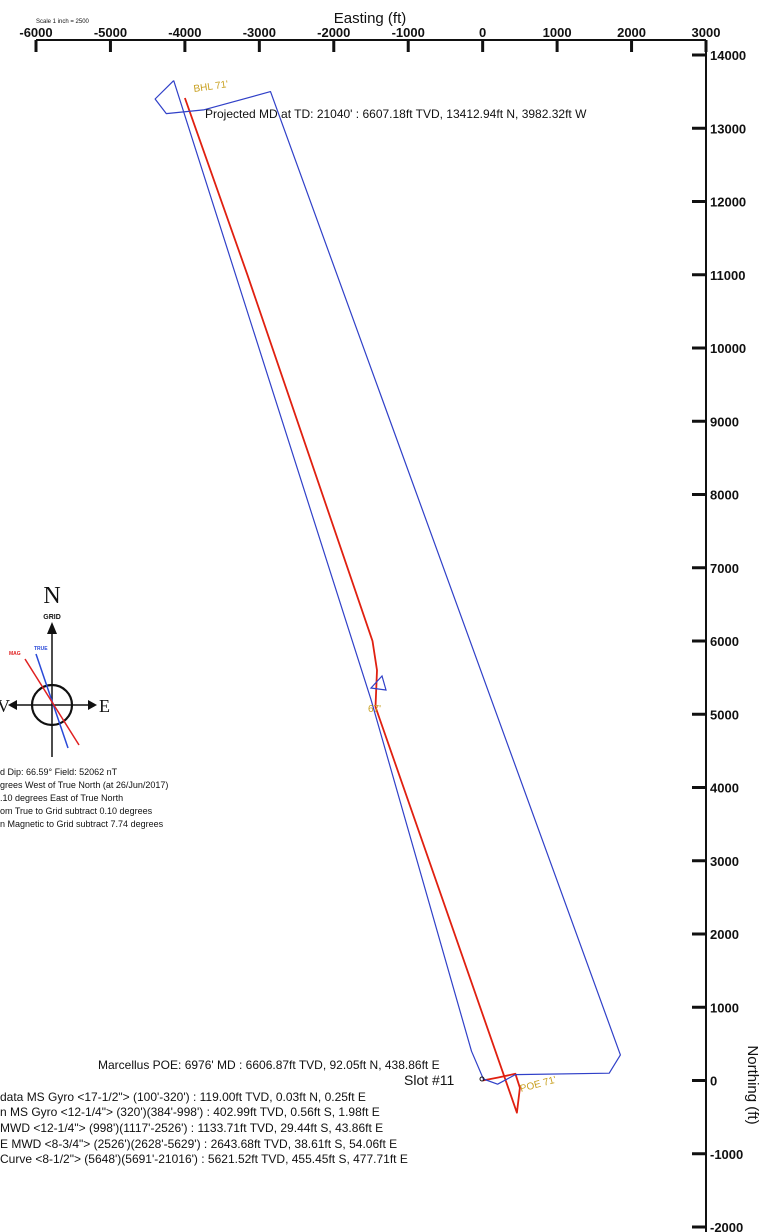 The height and width of the screenshot is (1232, 776). What do you see at coordinates (374, 709) in the screenshot?
I see `tolerance-mid-label: 67'` at bounding box center [374, 709].